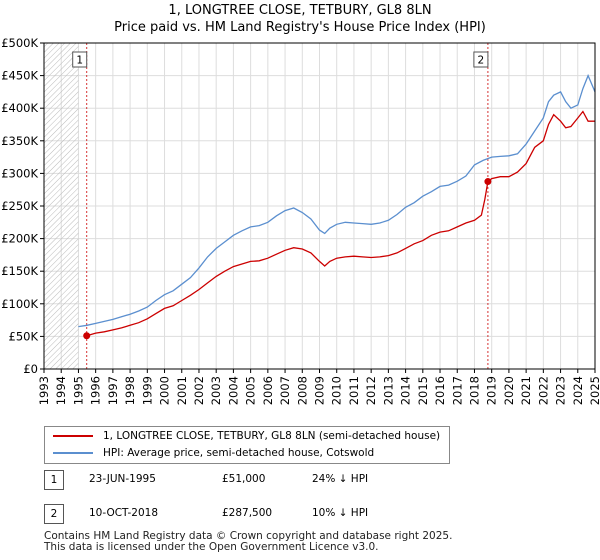 The image size is (600, 560). What do you see at coordinates (19, 43) in the screenshot?
I see `y-tick-label: £500K` at bounding box center [19, 43].